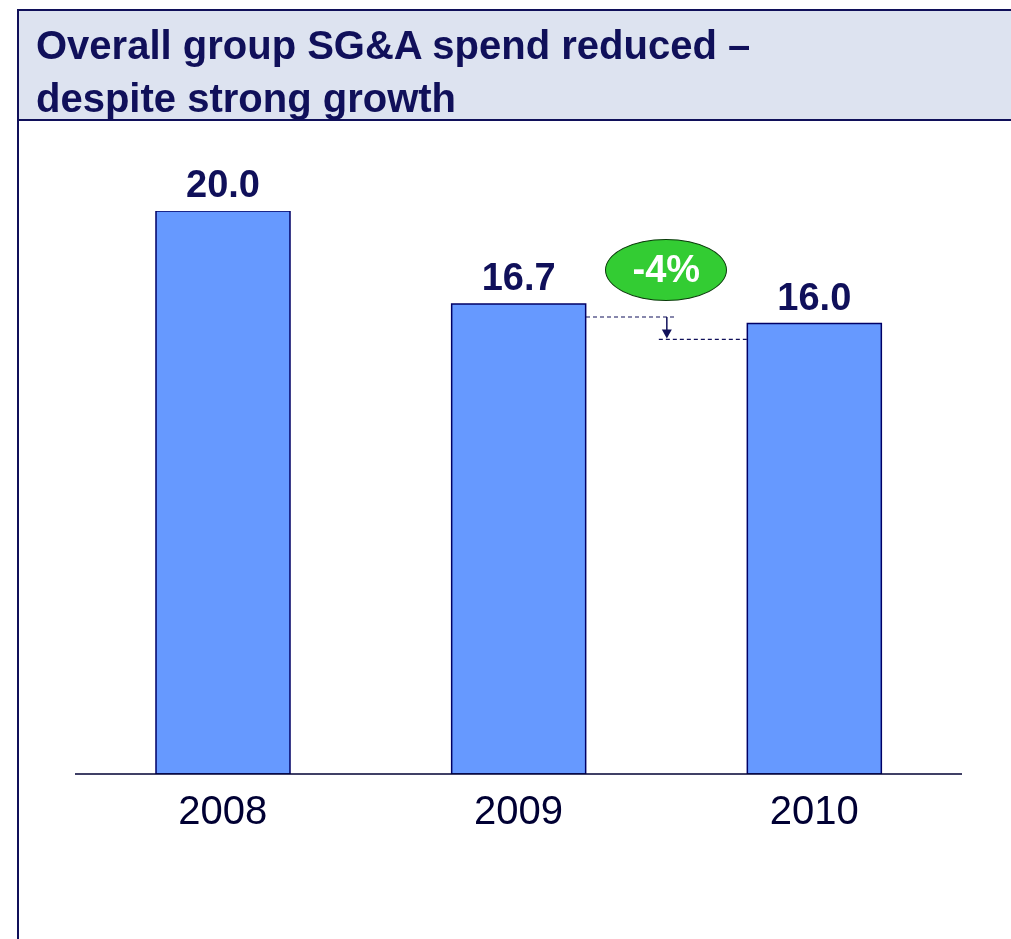 The height and width of the screenshot is (939, 1011). What do you see at coordinates (814, 810) in the screenshot?
I see `x-tick-label: 2010` at bounding box center [814, 810].